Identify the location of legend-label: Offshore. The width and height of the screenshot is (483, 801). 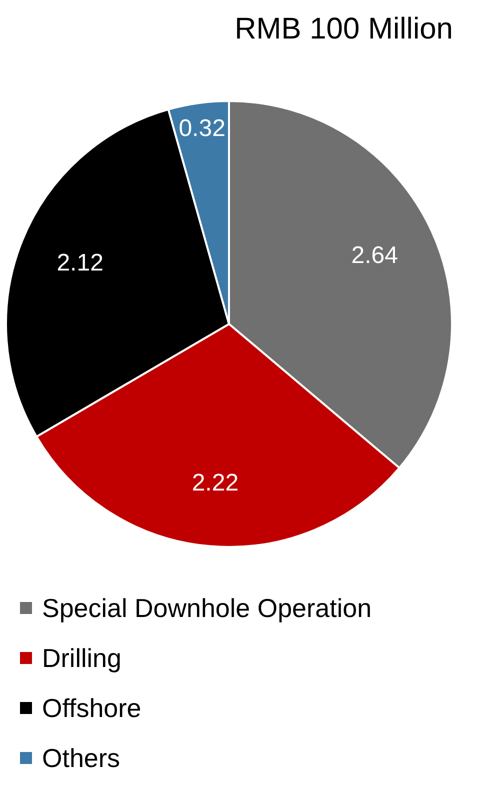
(92, 708).